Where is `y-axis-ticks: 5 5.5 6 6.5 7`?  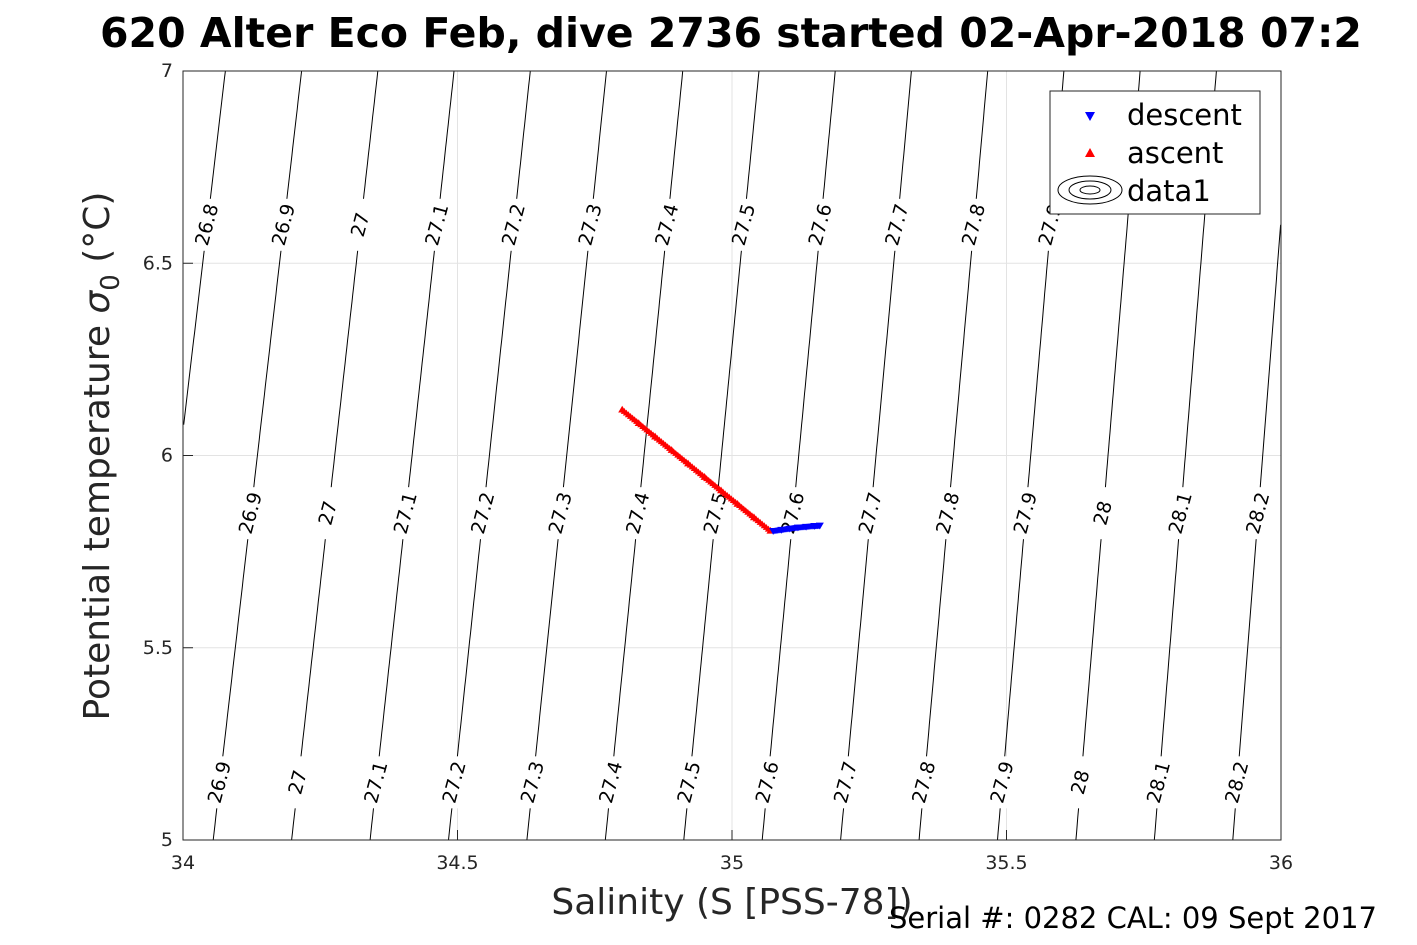
y-axis-ticks: 5 5.5 6 6.5 7 is located at coordinates (168, 455).